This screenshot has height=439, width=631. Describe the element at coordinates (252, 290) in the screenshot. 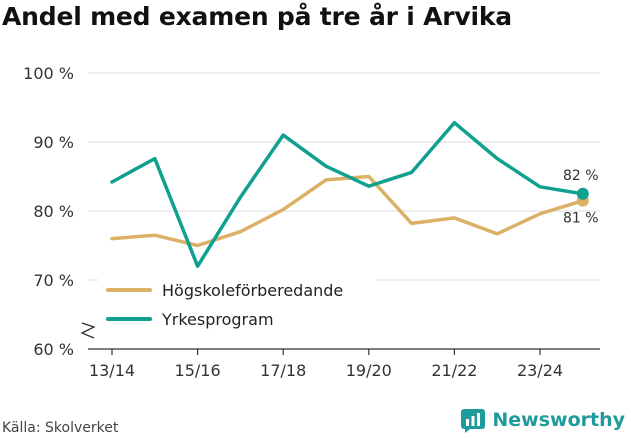

I see `legend-label: Högskoleförberedande` at that location.